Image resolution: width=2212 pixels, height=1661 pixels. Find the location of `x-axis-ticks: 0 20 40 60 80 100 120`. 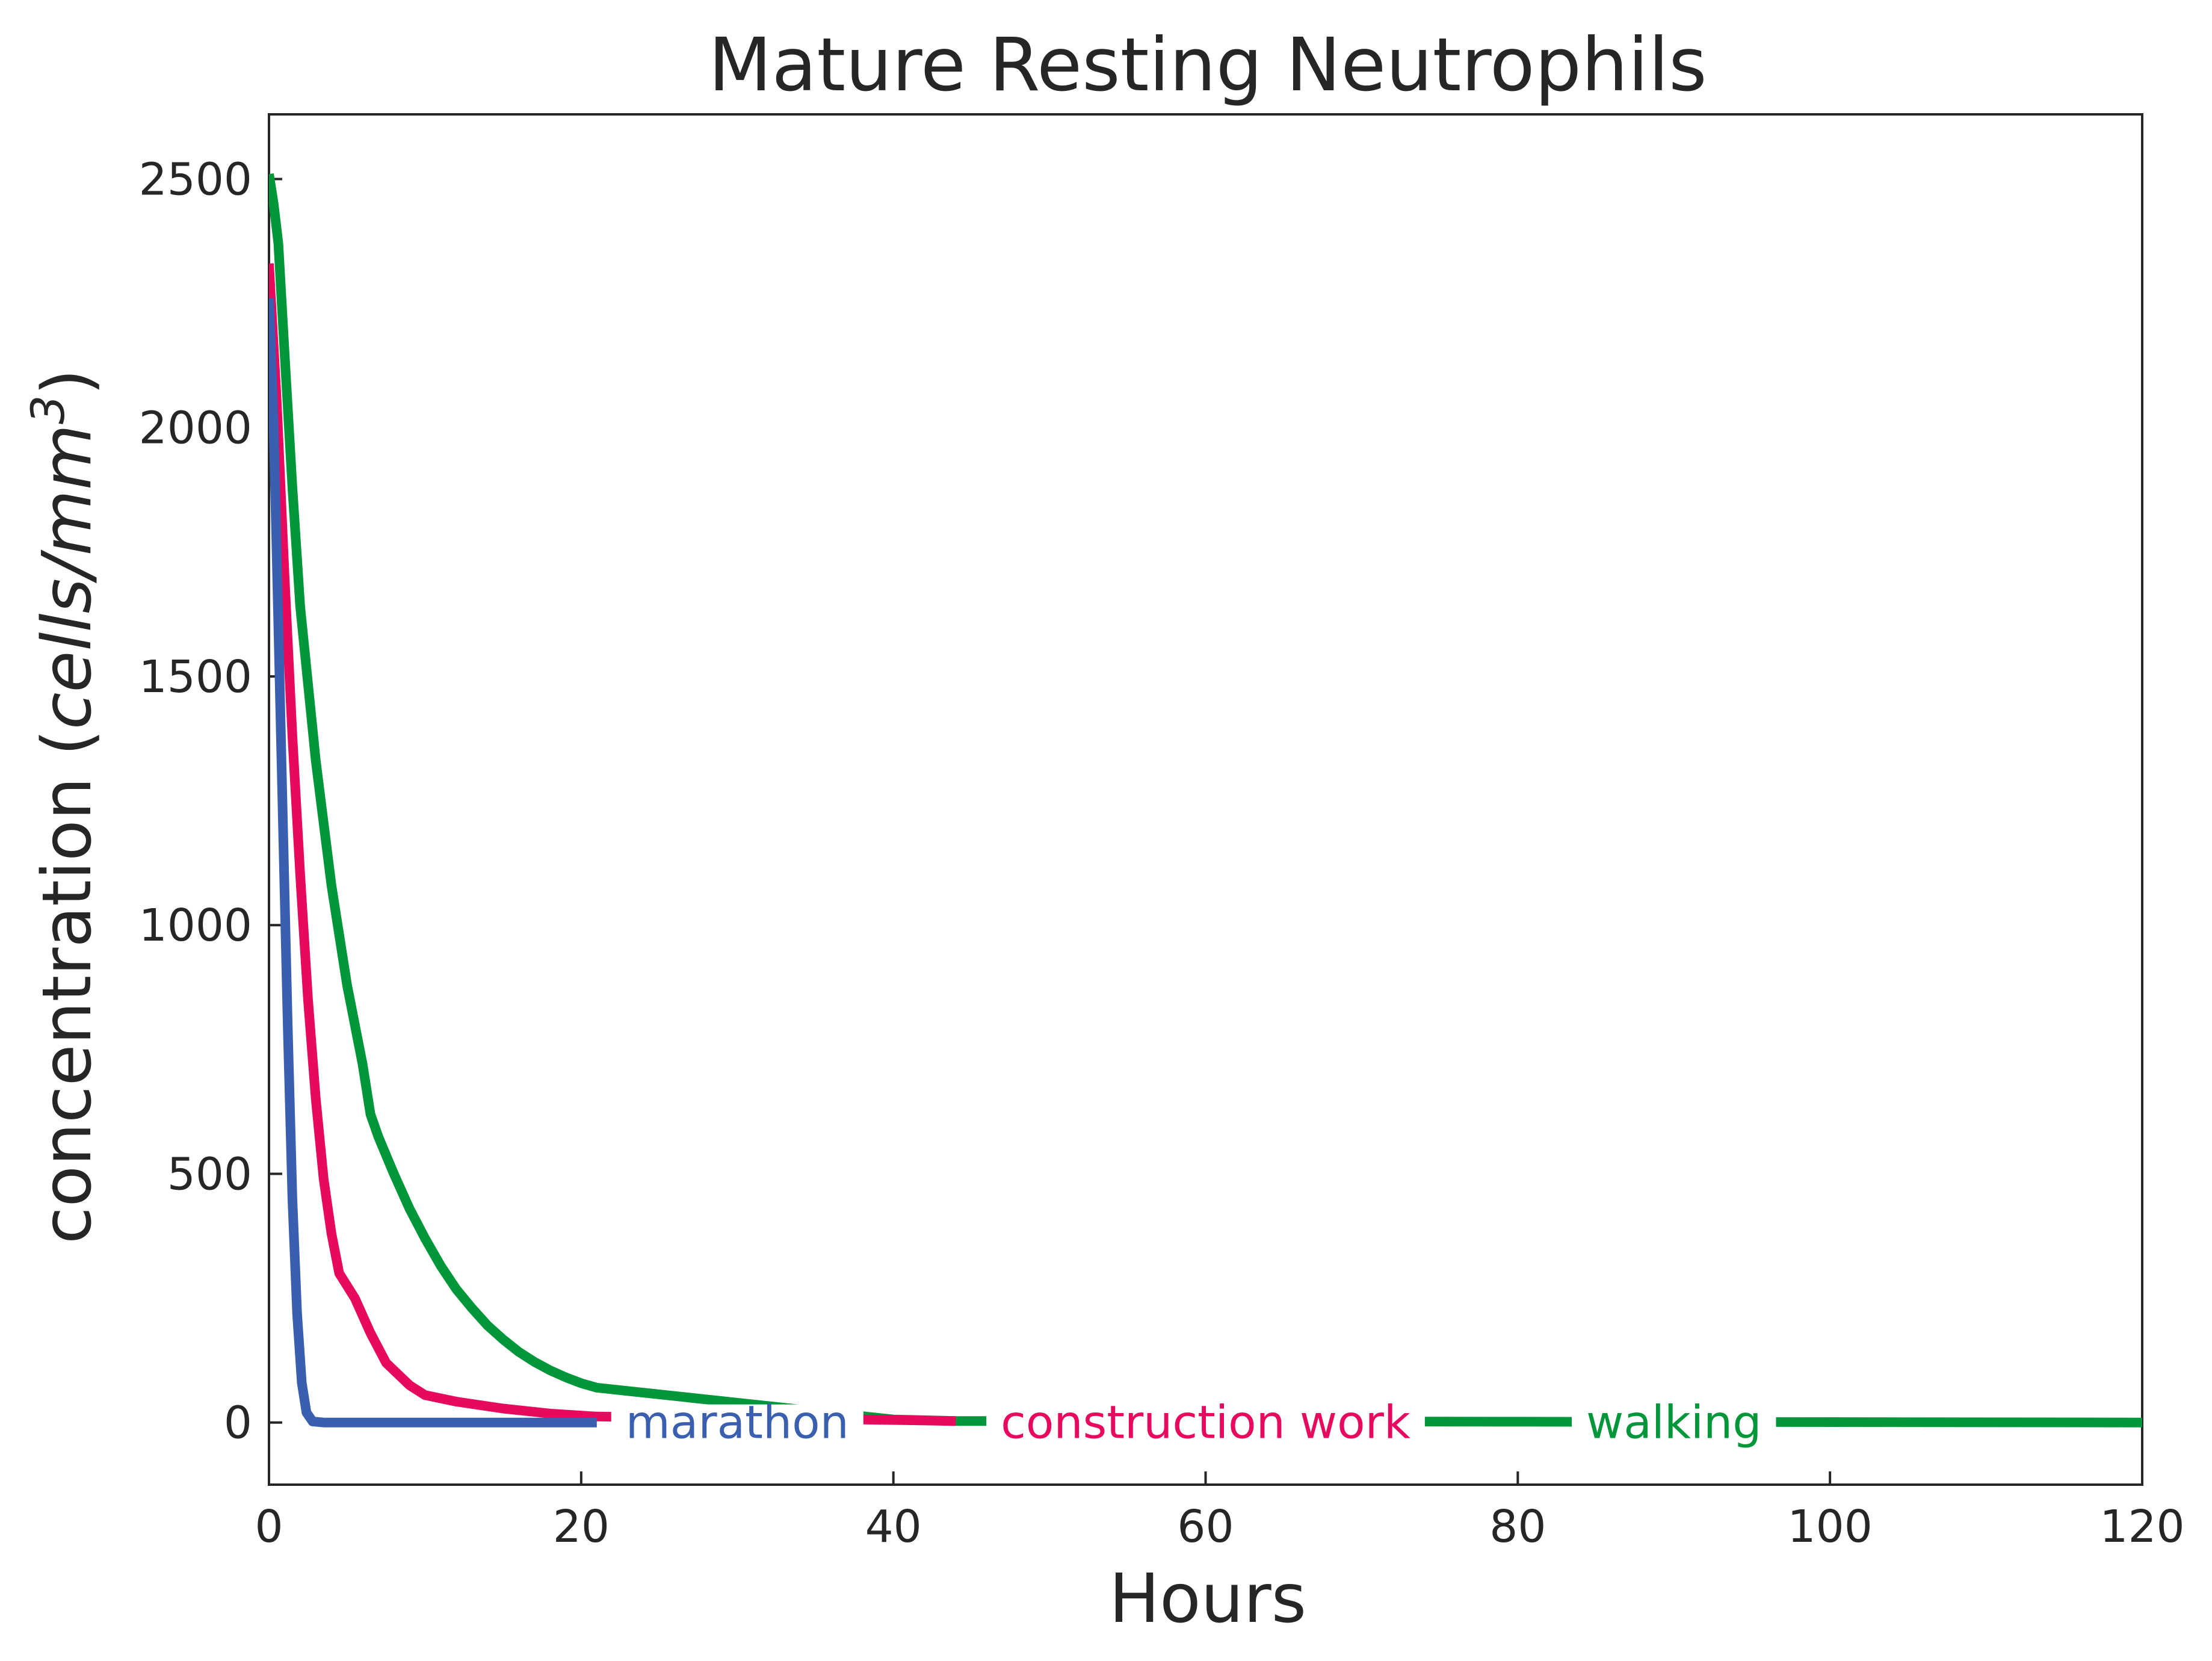

x-axis-ticks: 0 20 40 60 80 100 120 is located at coordinates (1220, 1512).